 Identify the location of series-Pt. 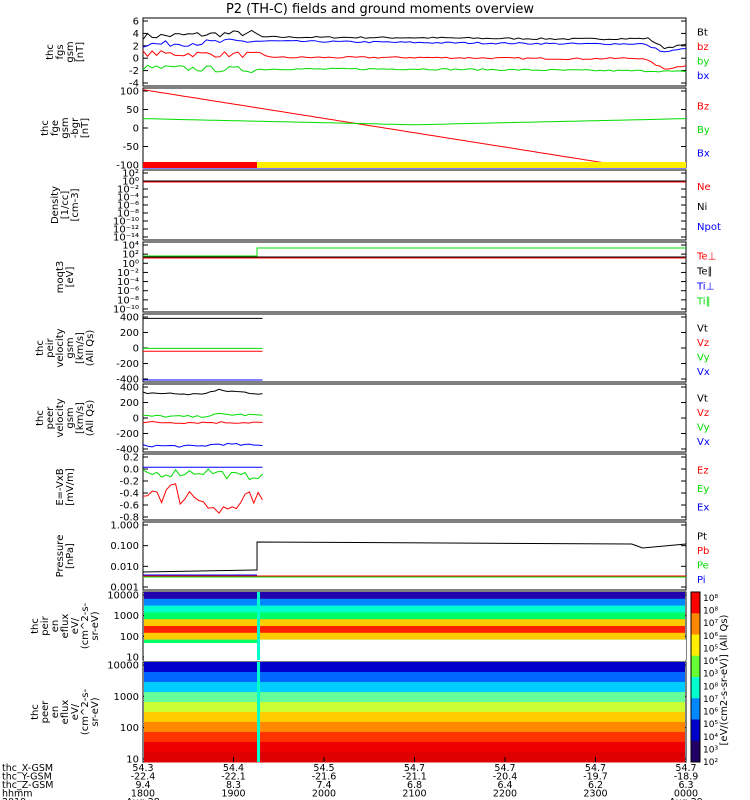
(414, 557).